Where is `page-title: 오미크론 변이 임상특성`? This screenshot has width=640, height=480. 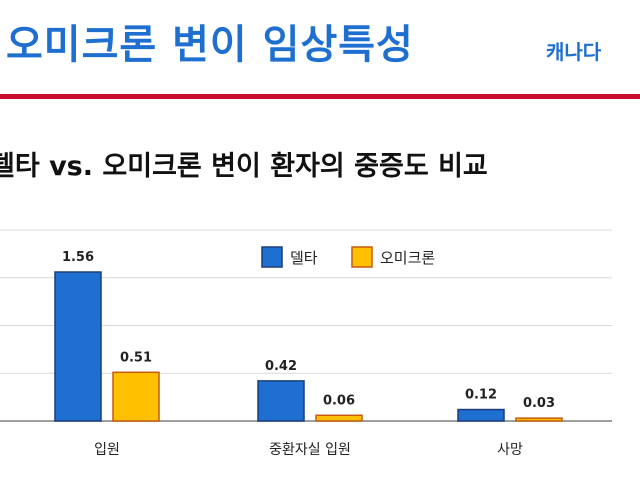
page-title: 오미크론 변이 임상특성 is located at coordinates (210, 45).